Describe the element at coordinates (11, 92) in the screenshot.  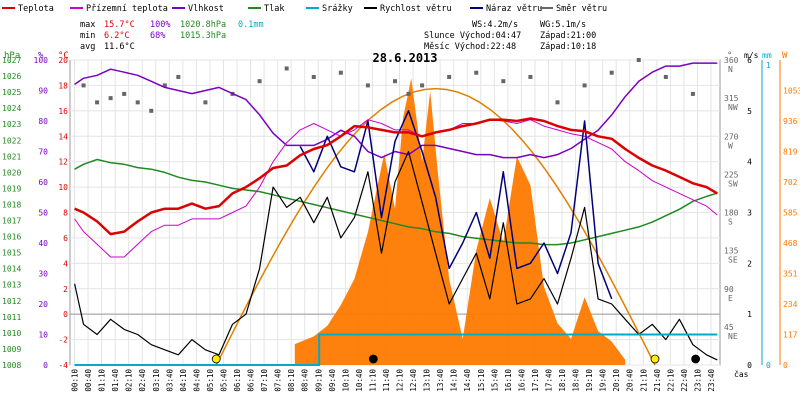
I see `pressure-tick-label: 1025` at that location.